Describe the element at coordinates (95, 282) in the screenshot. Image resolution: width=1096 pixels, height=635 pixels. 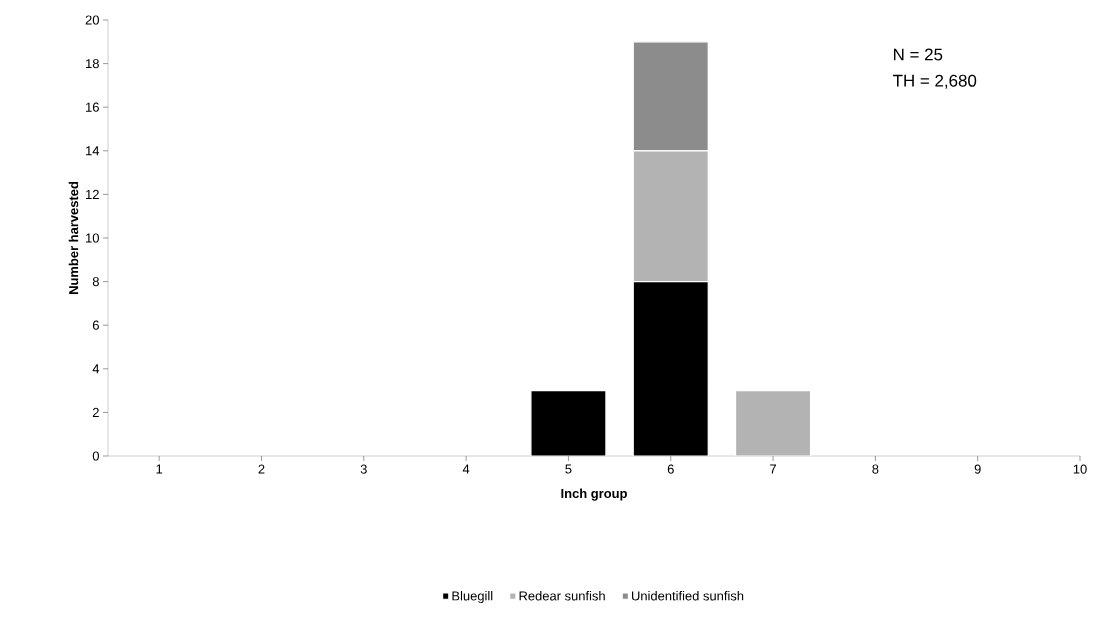
I see `y-tick-label: 8` at that location.